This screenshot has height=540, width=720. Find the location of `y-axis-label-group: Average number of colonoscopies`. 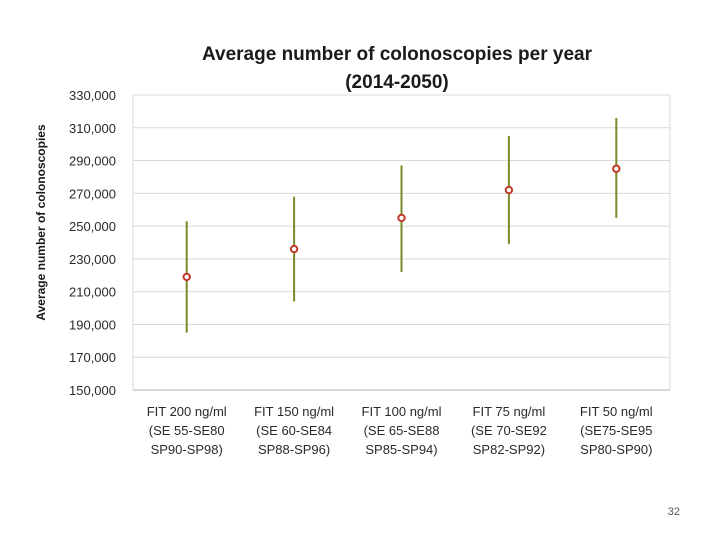

y-axis-label-group: Average number of colonoscopies is located at coordinates (41, 222).